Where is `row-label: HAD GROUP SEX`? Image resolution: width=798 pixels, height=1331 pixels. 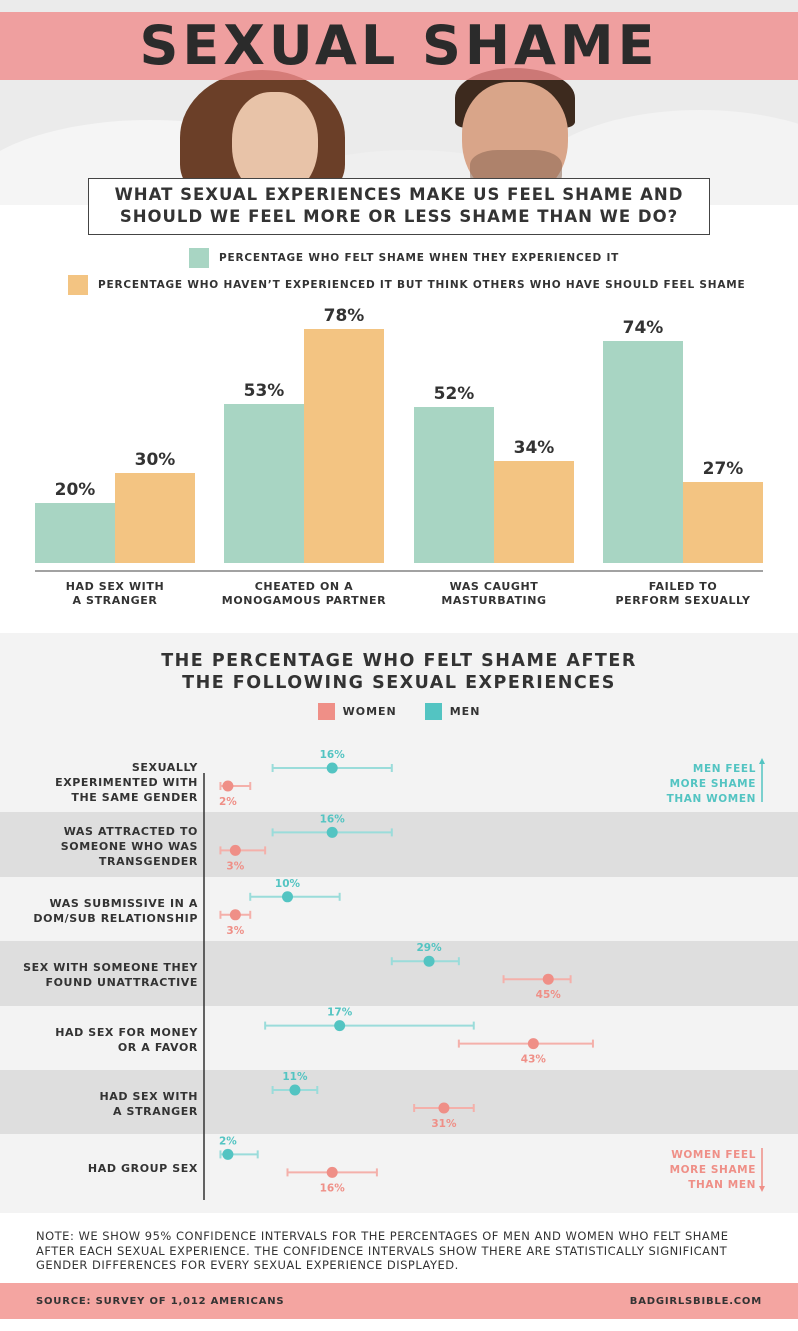 row-label: HAD GROUP SEX is located at coordinates (143, 1168).